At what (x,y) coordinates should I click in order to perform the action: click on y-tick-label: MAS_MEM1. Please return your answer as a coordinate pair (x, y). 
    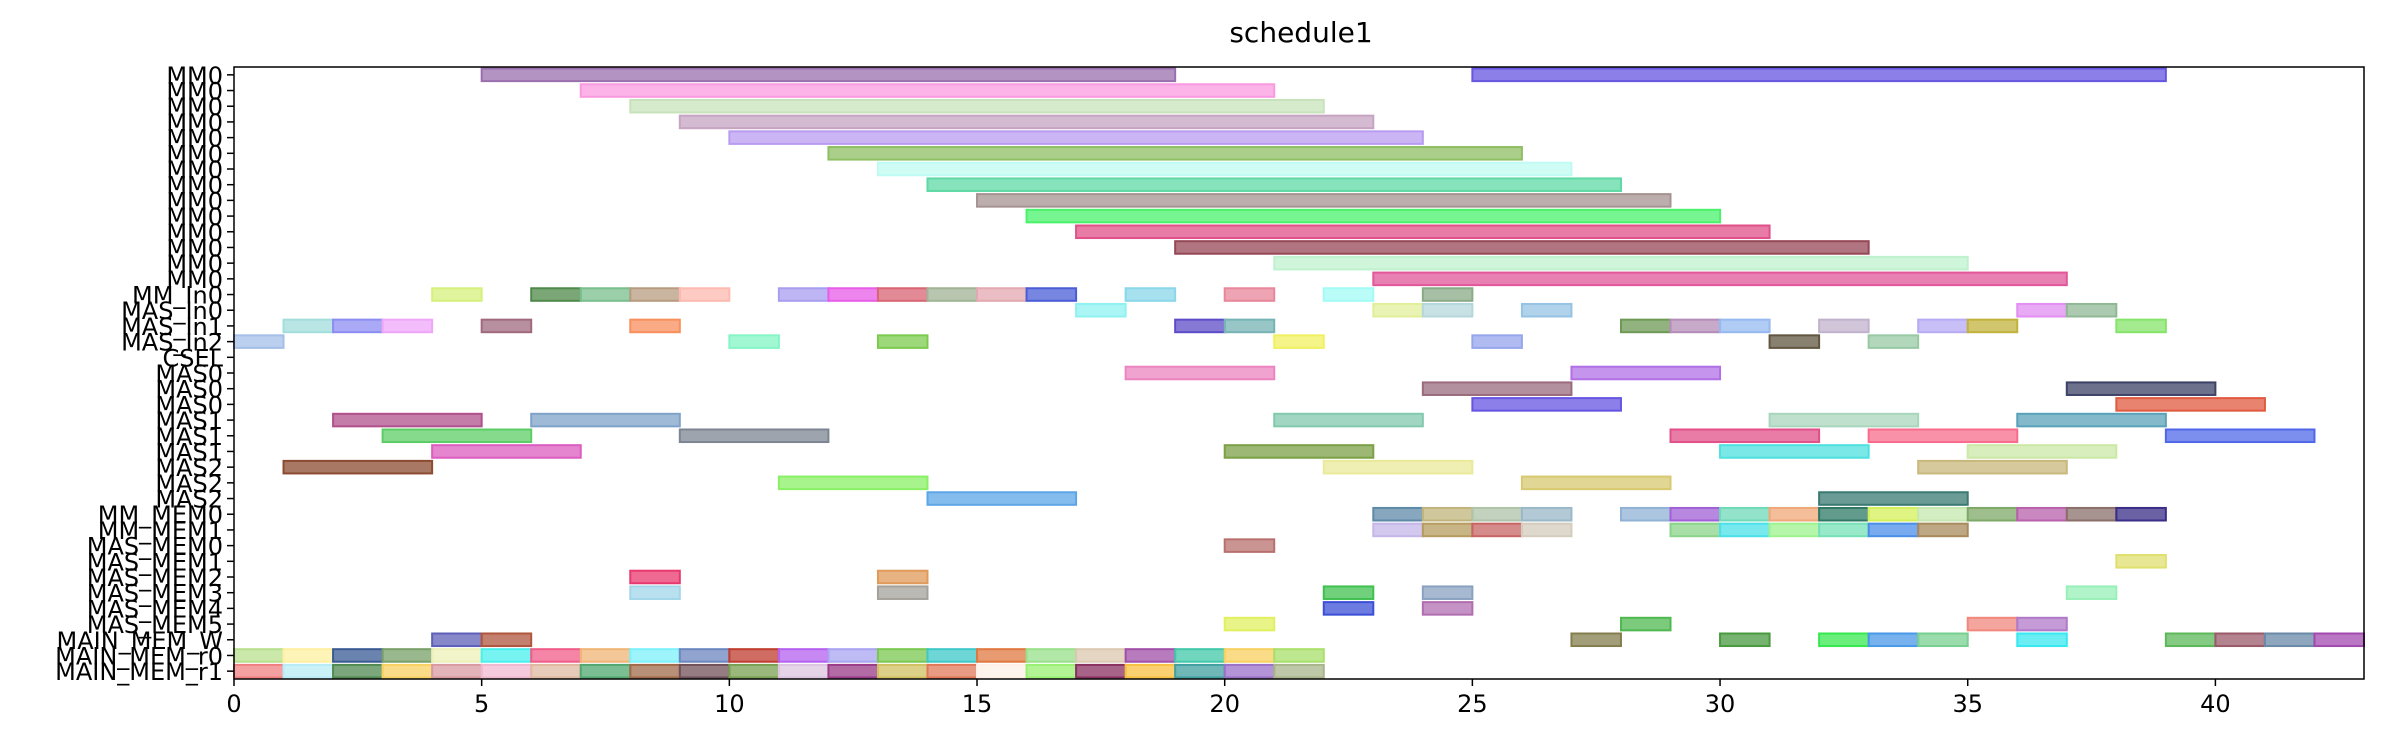
    Looking at the image, I should click on (155, 562).